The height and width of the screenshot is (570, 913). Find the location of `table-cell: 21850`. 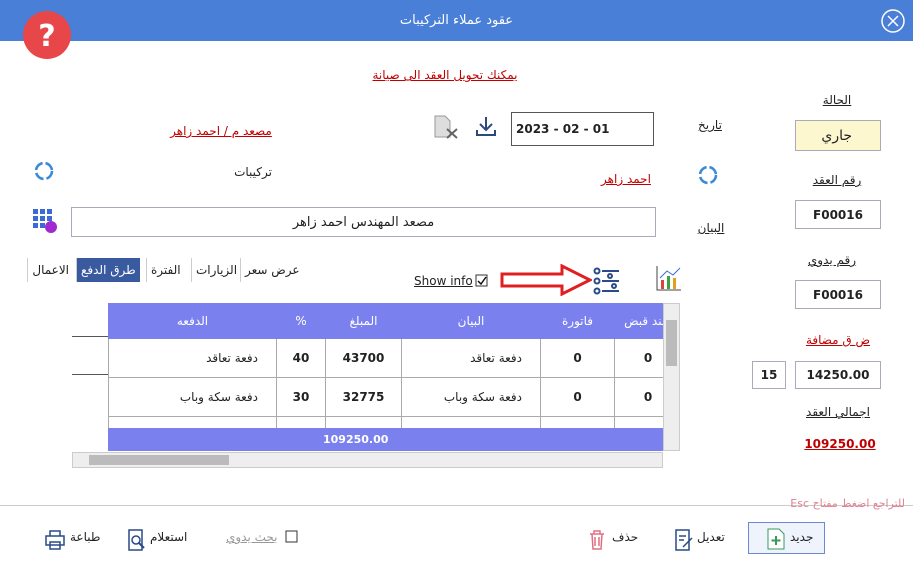

table-cell: 21850 is located at coordinates (363, 422).